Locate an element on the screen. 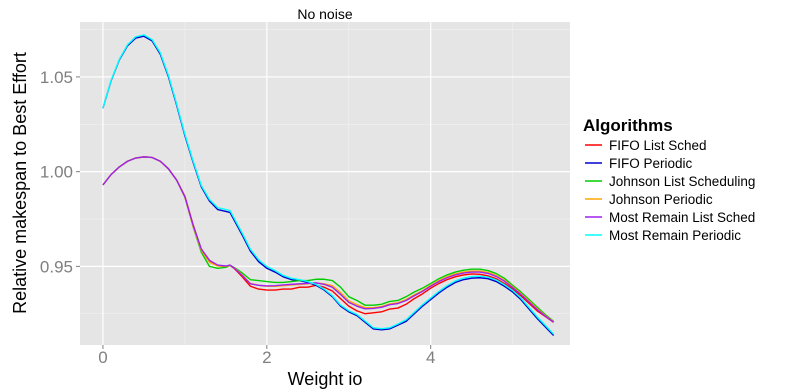 This screenshot has width=787, height=392. y-tick-label: 1.05 is located at coordinates (56, 77).